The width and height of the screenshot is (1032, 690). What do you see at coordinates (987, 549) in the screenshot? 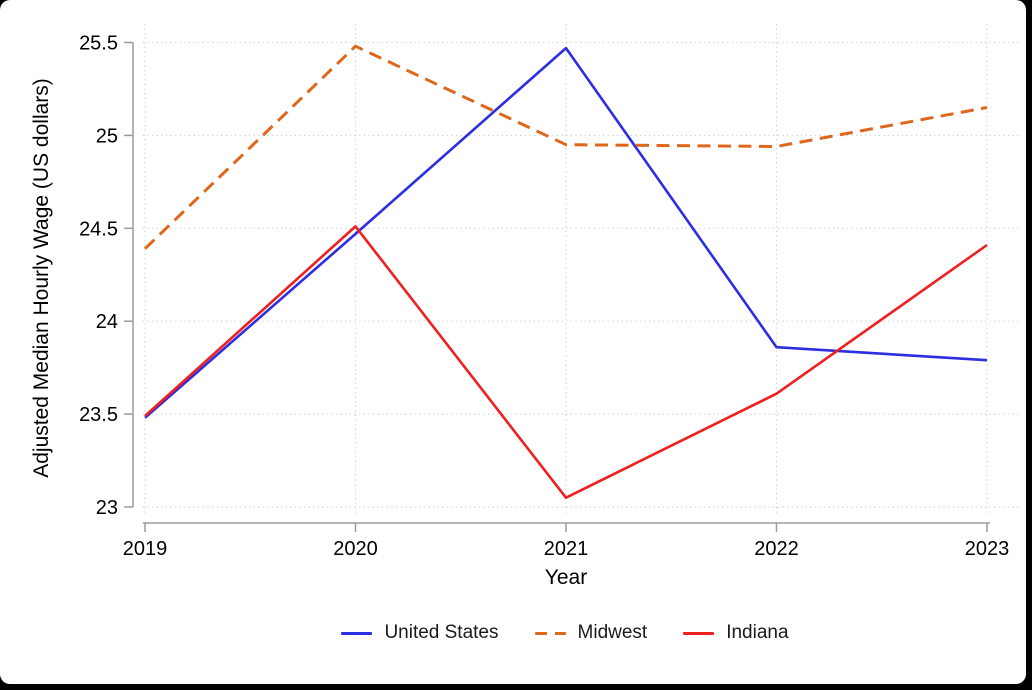
I see `x-tick-label: 2023` at bounding box center [987, 549].